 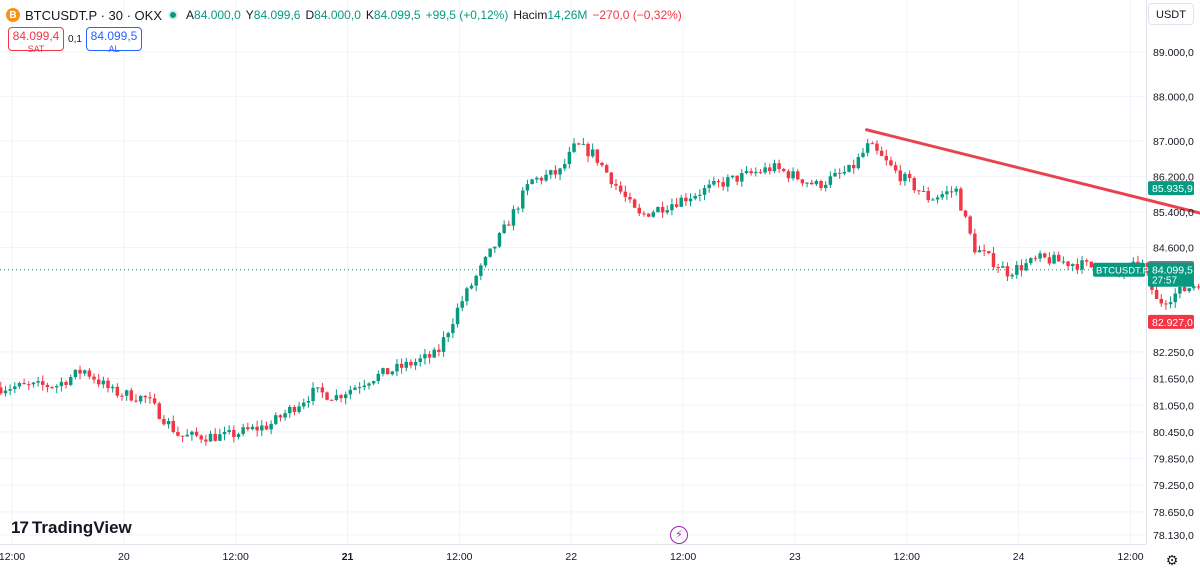 What do you see at coordinates (1173, 53) in the screenshot?
I see `price-axis-label: 89.000,0` at bounding box center [1173, 53].